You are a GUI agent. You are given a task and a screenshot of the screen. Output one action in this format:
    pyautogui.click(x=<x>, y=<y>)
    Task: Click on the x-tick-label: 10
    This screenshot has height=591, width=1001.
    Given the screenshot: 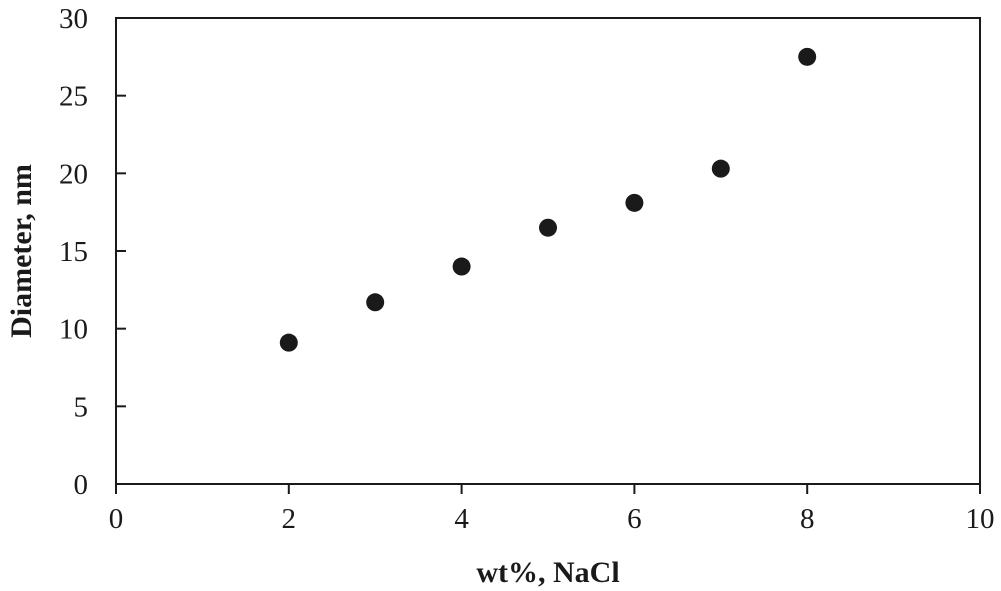 What is the action you would take?
    pyautogui.click(x=980, y=519)
    